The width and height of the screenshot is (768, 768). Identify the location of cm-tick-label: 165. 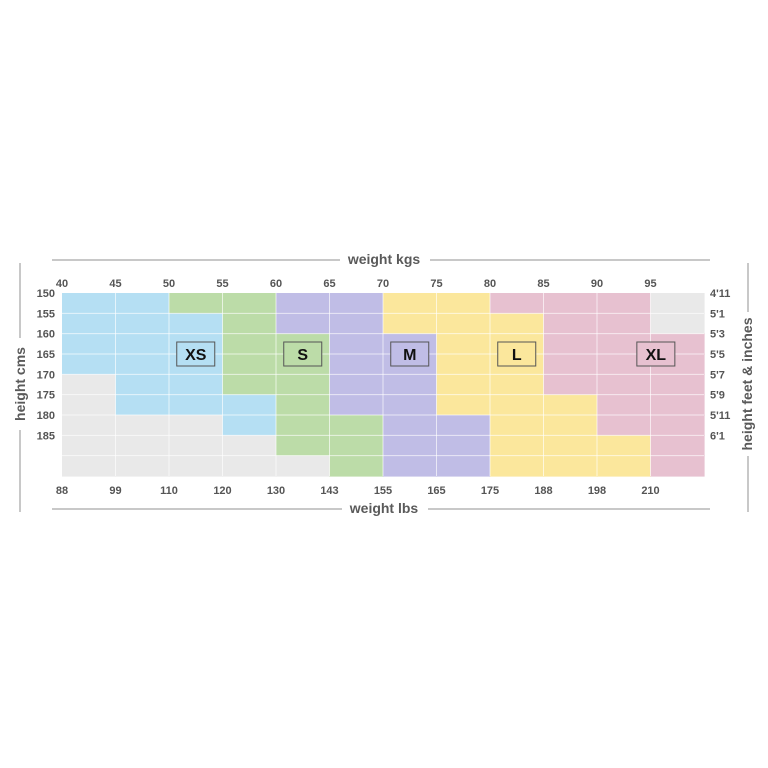
(46, 355).